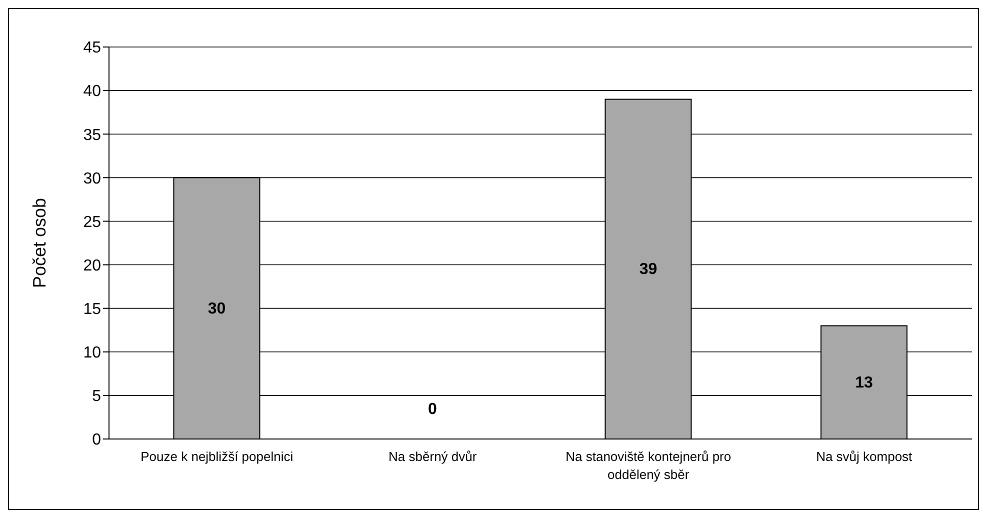 The width and height of the screenshot is (987, 517). What do you see at coordinates (39, 243) in the screenshot?
I see `y-axis-title: Počet osob` at bounding box center [39, 243].